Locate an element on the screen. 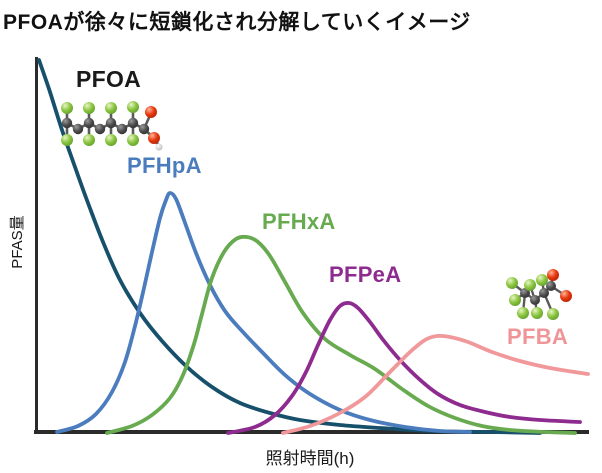  x-axis-label: 照射時間(h) is located at coordinates (310, 458).